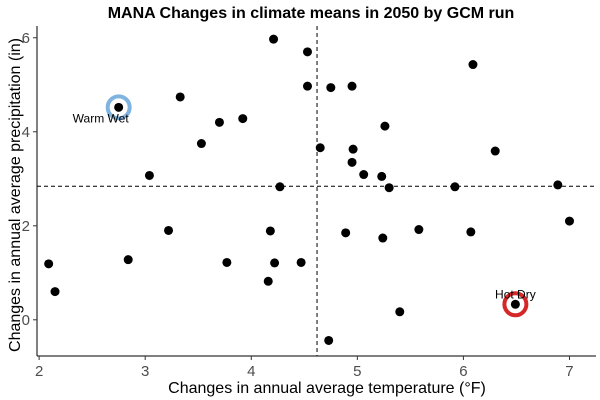  Describe the element at coordinates (145, 371) in the screenshot. I see `x-tick-label: 3` at that location.